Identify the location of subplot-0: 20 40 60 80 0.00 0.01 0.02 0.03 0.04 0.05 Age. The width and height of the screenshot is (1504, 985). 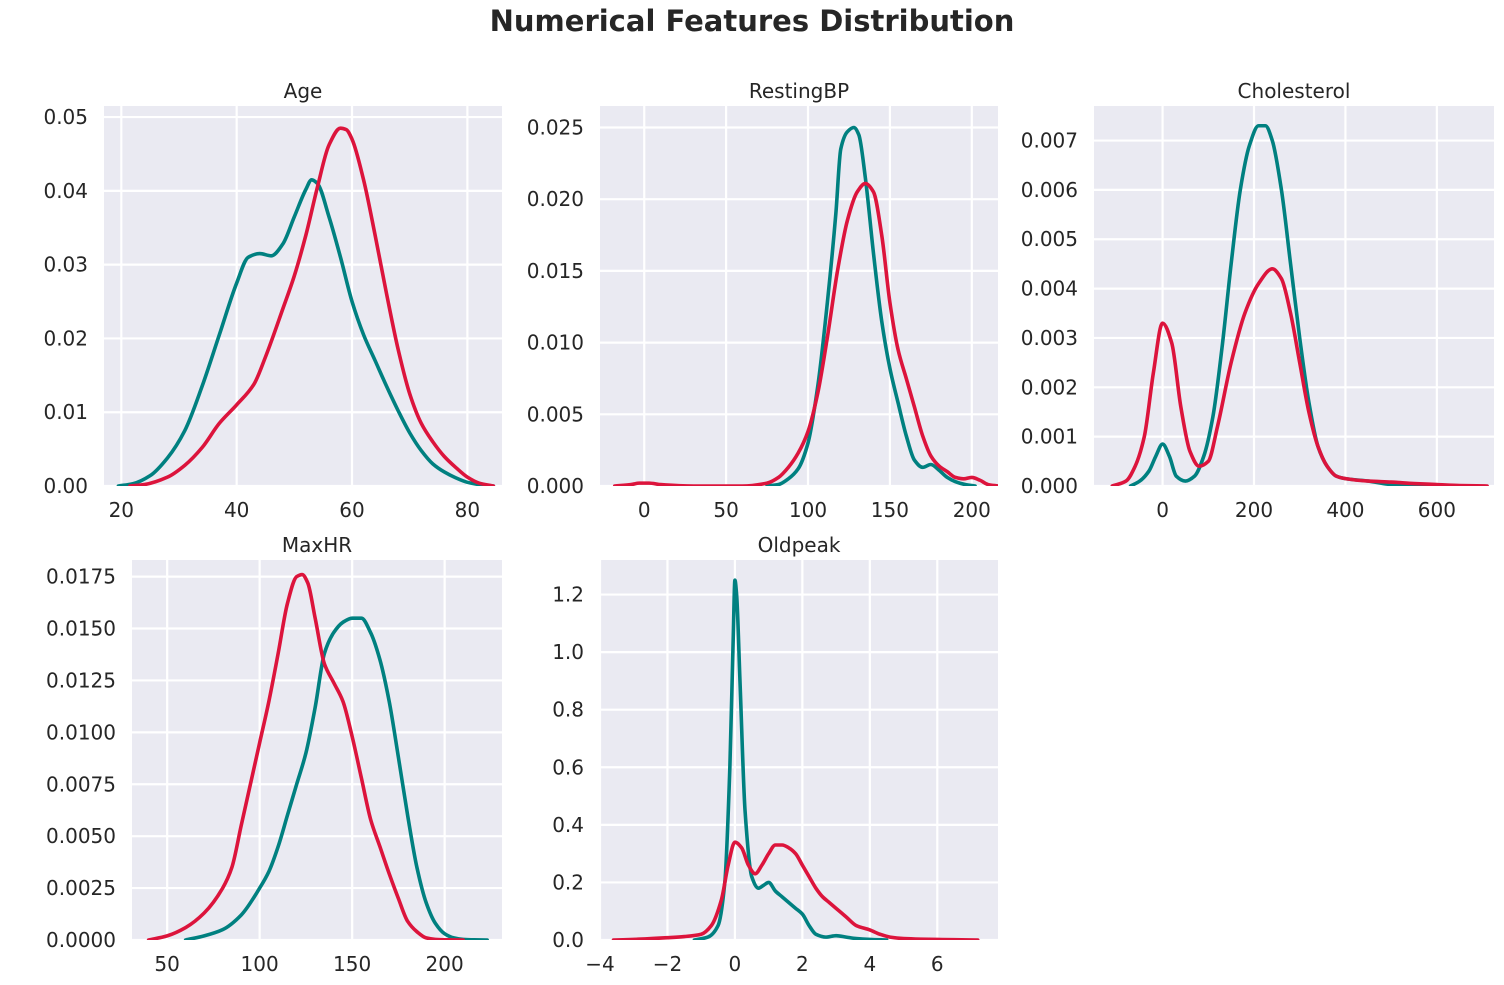
(272, 300).